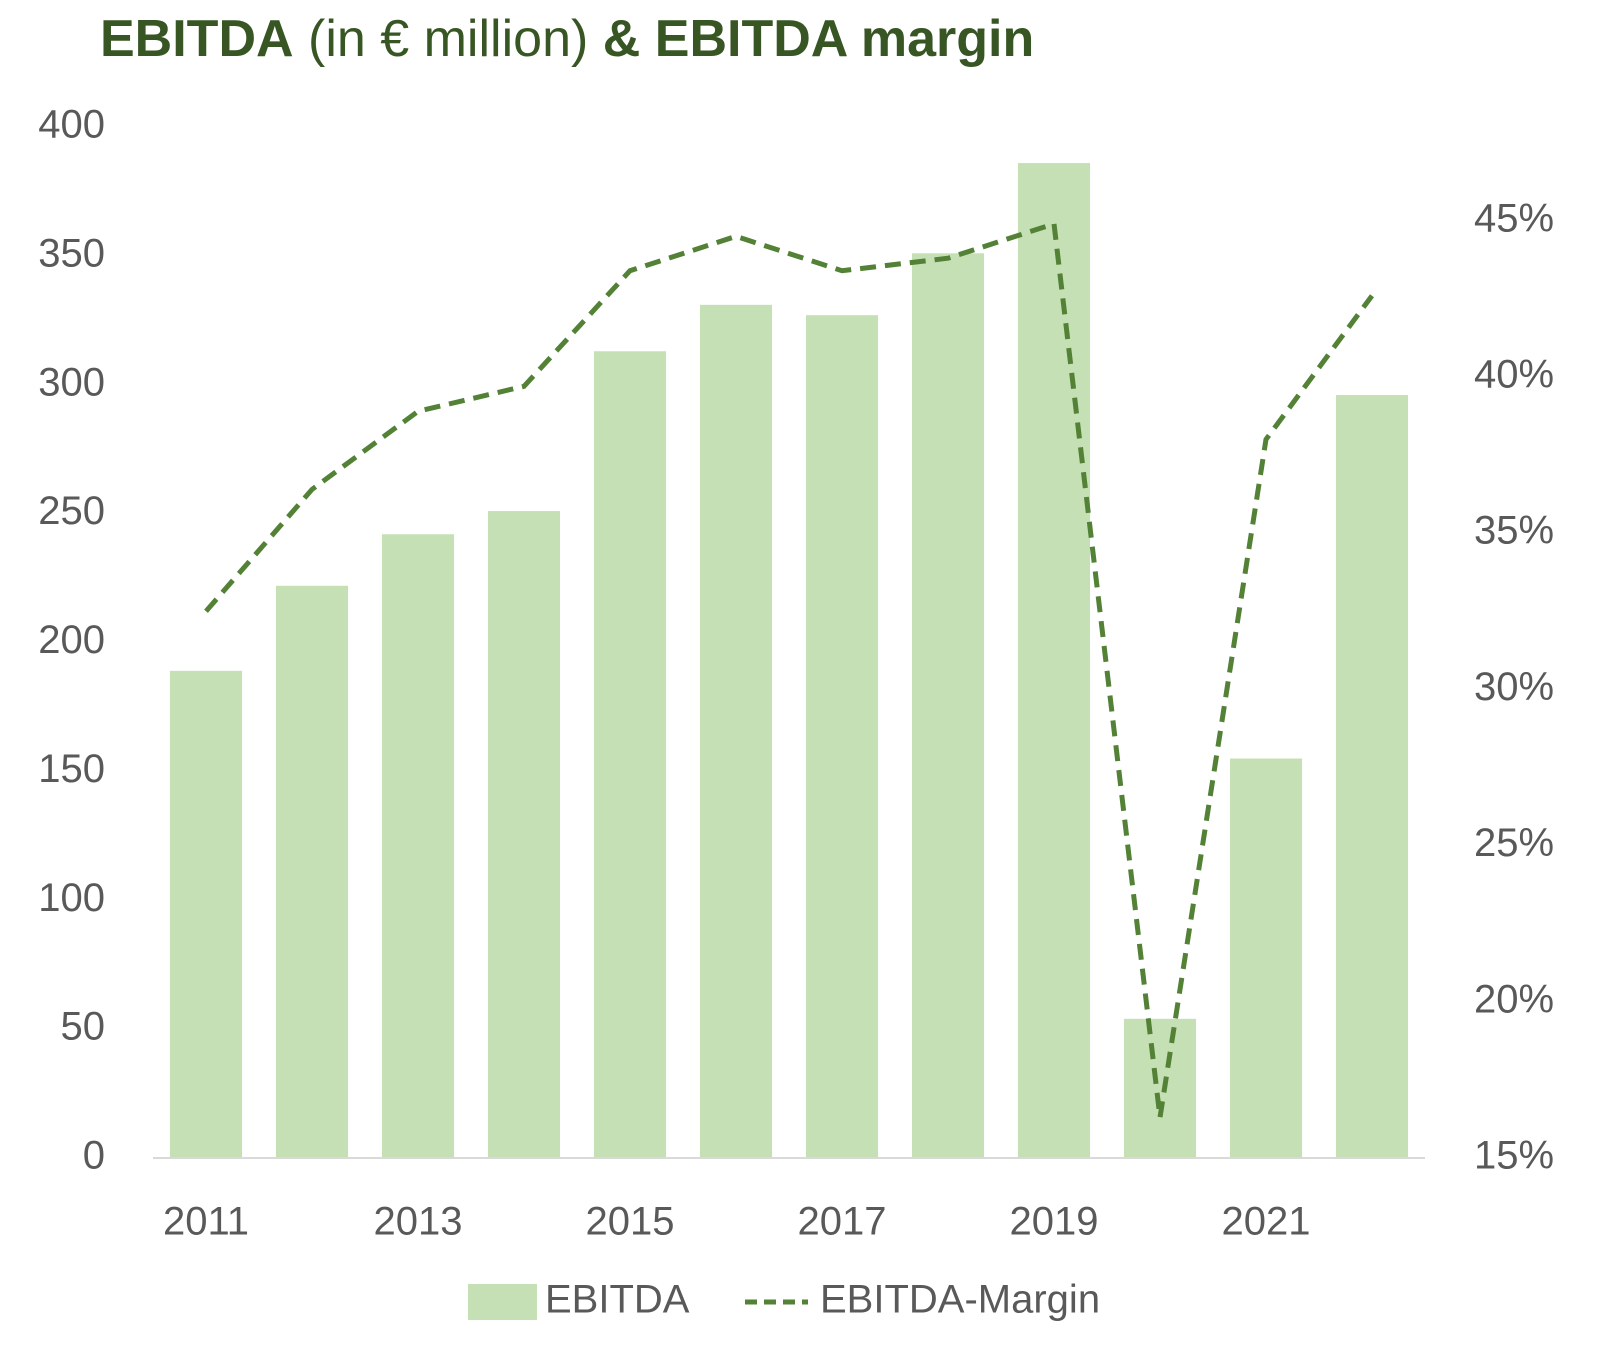 The height and width of the screenshot is (1357, 1597). What do you see at coordinates (71, 253) in the screenshot?
I see `y-tick-label: 350` at bounding box center [71, 253].